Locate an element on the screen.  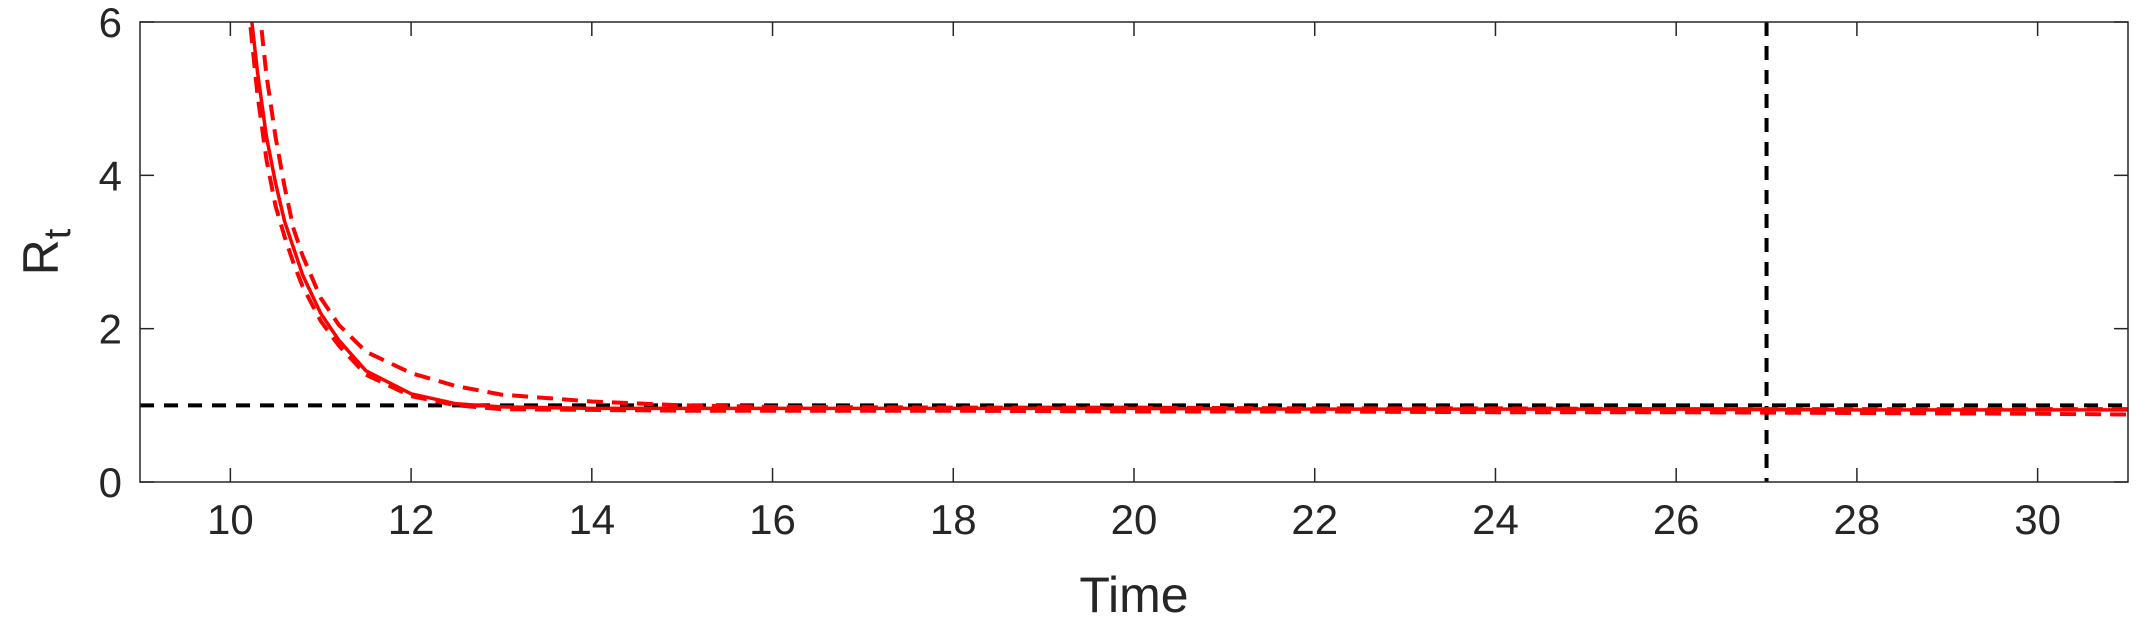
x-tick-label: 20 is located at coordinates (1134, 519).